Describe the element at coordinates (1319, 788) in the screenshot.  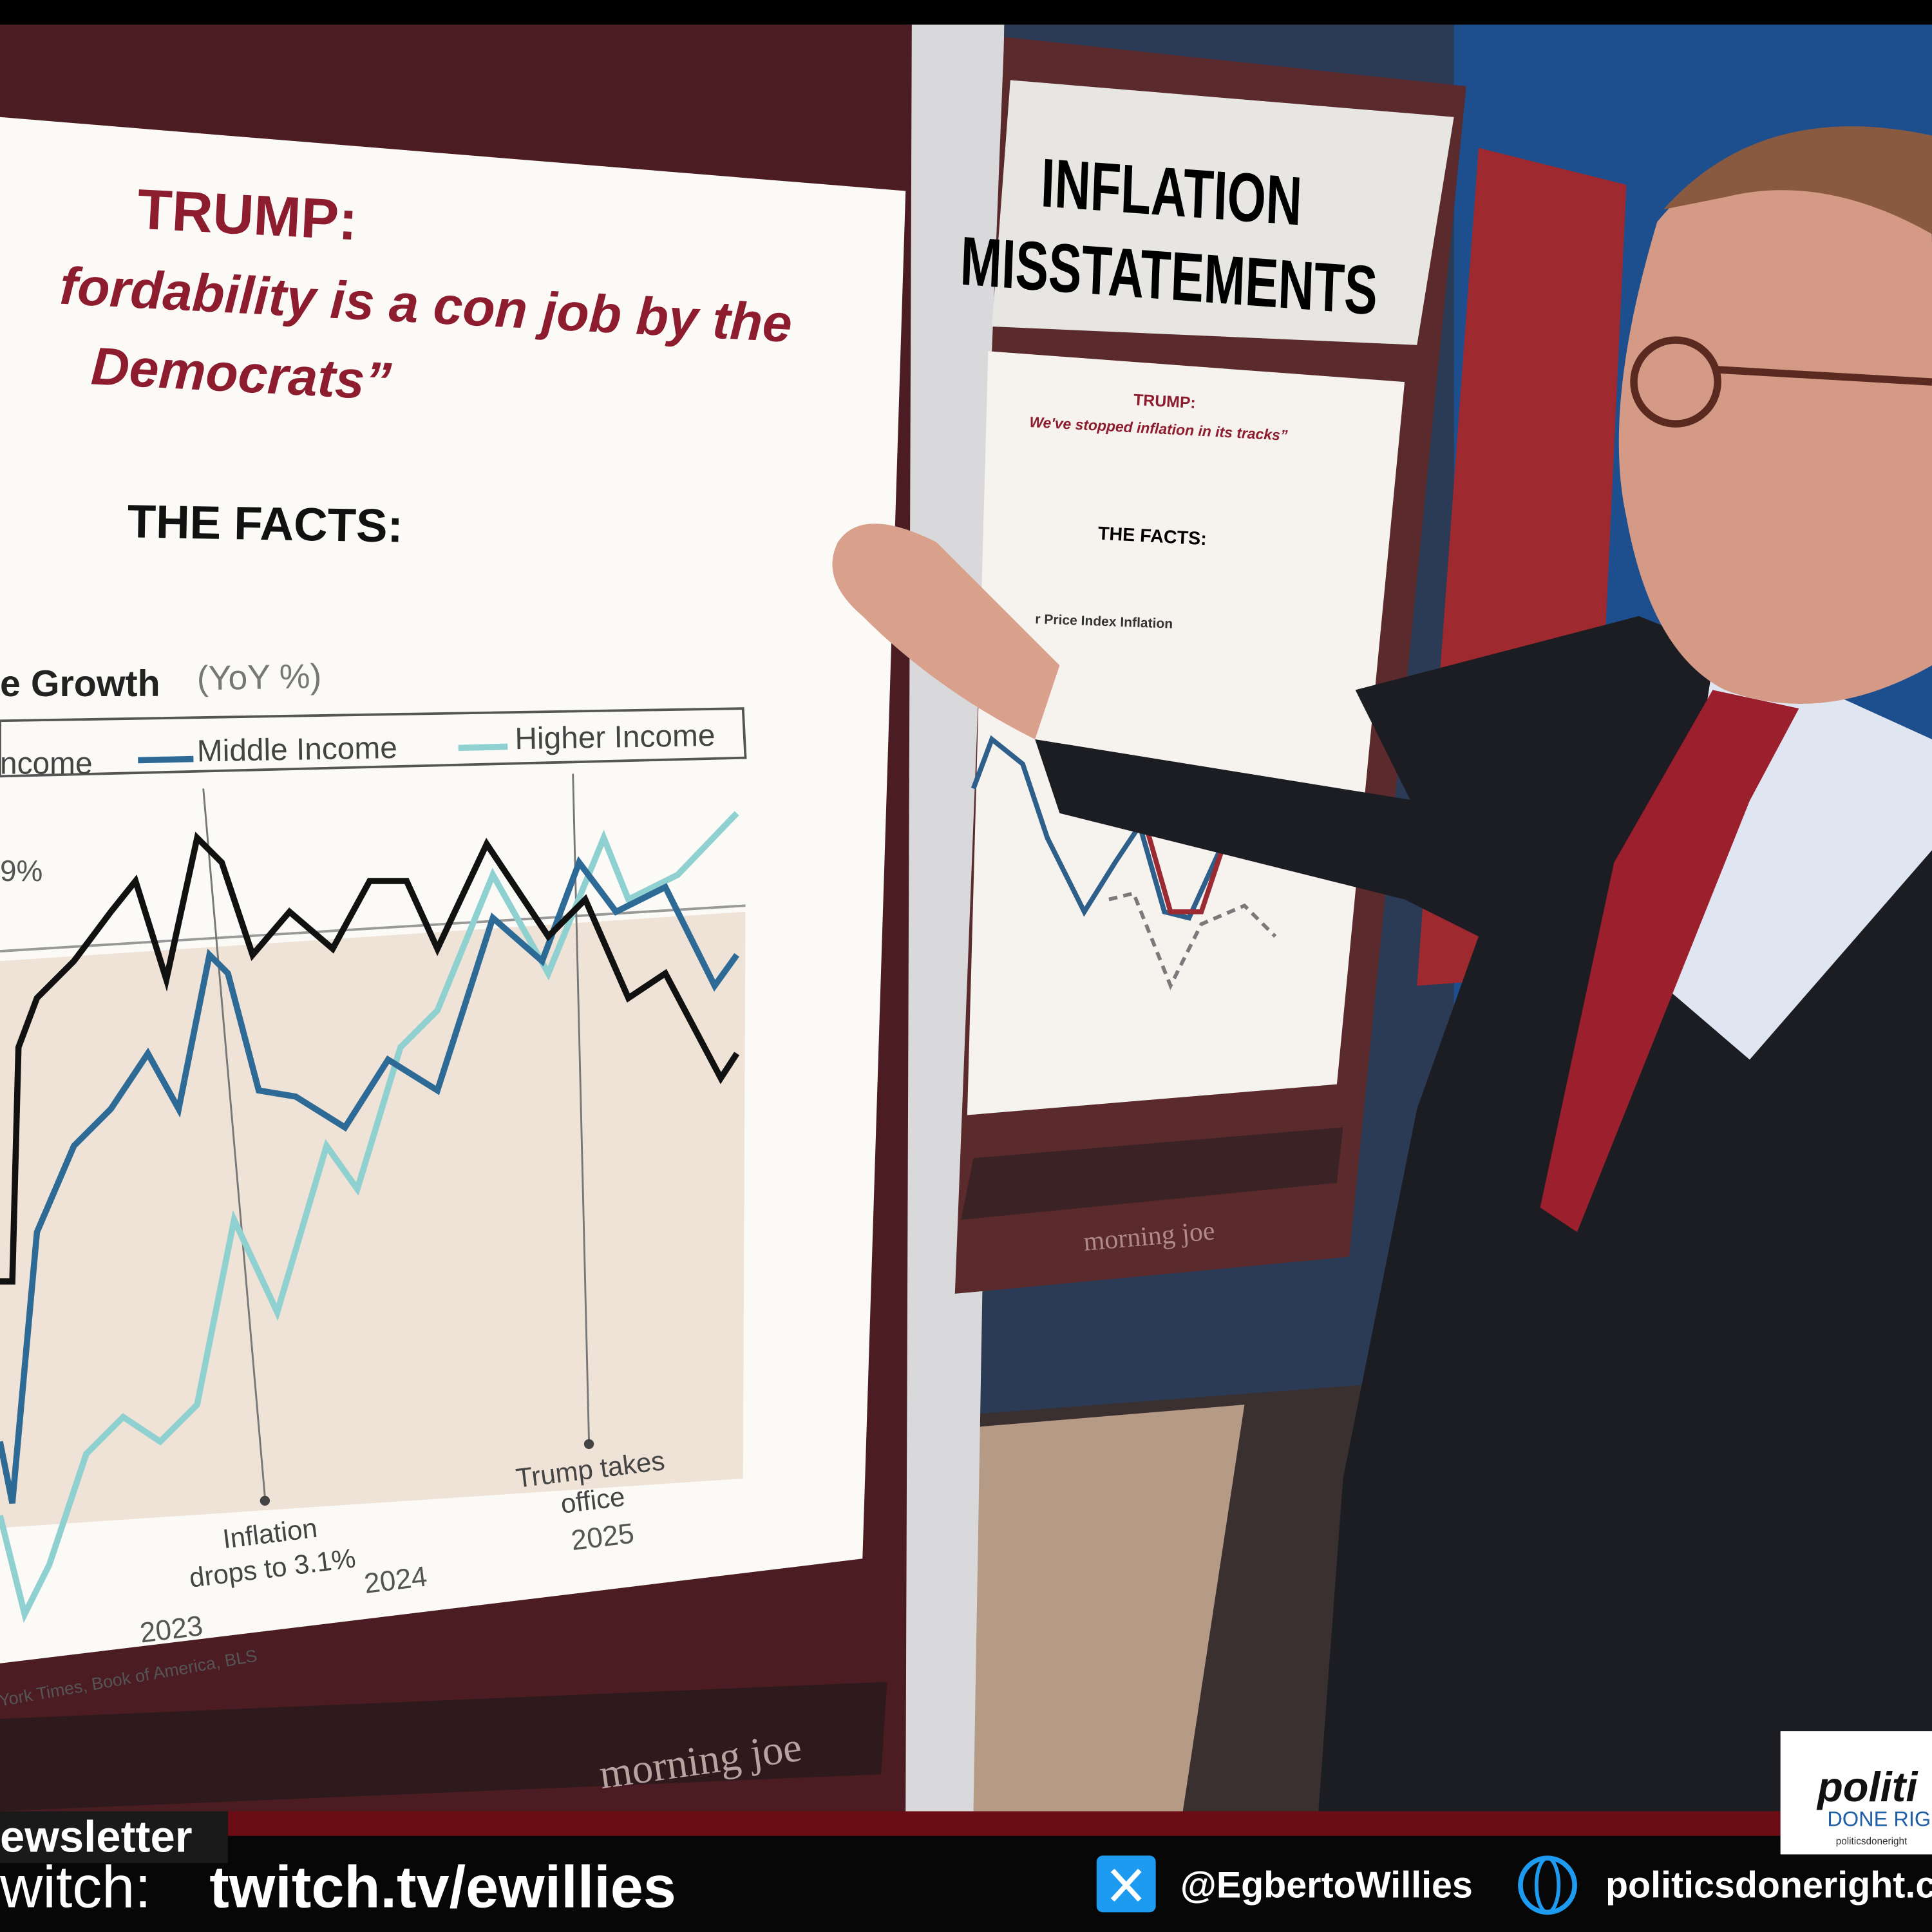
I see `suit-arm` at that location.